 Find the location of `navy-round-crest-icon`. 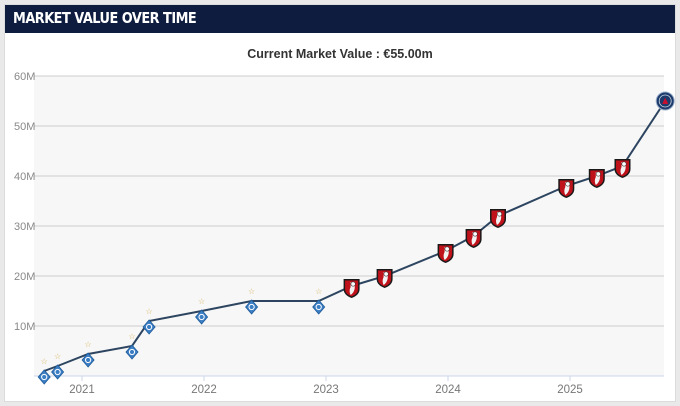

navy-round-crest-icon is located at coordinates (665, 101).